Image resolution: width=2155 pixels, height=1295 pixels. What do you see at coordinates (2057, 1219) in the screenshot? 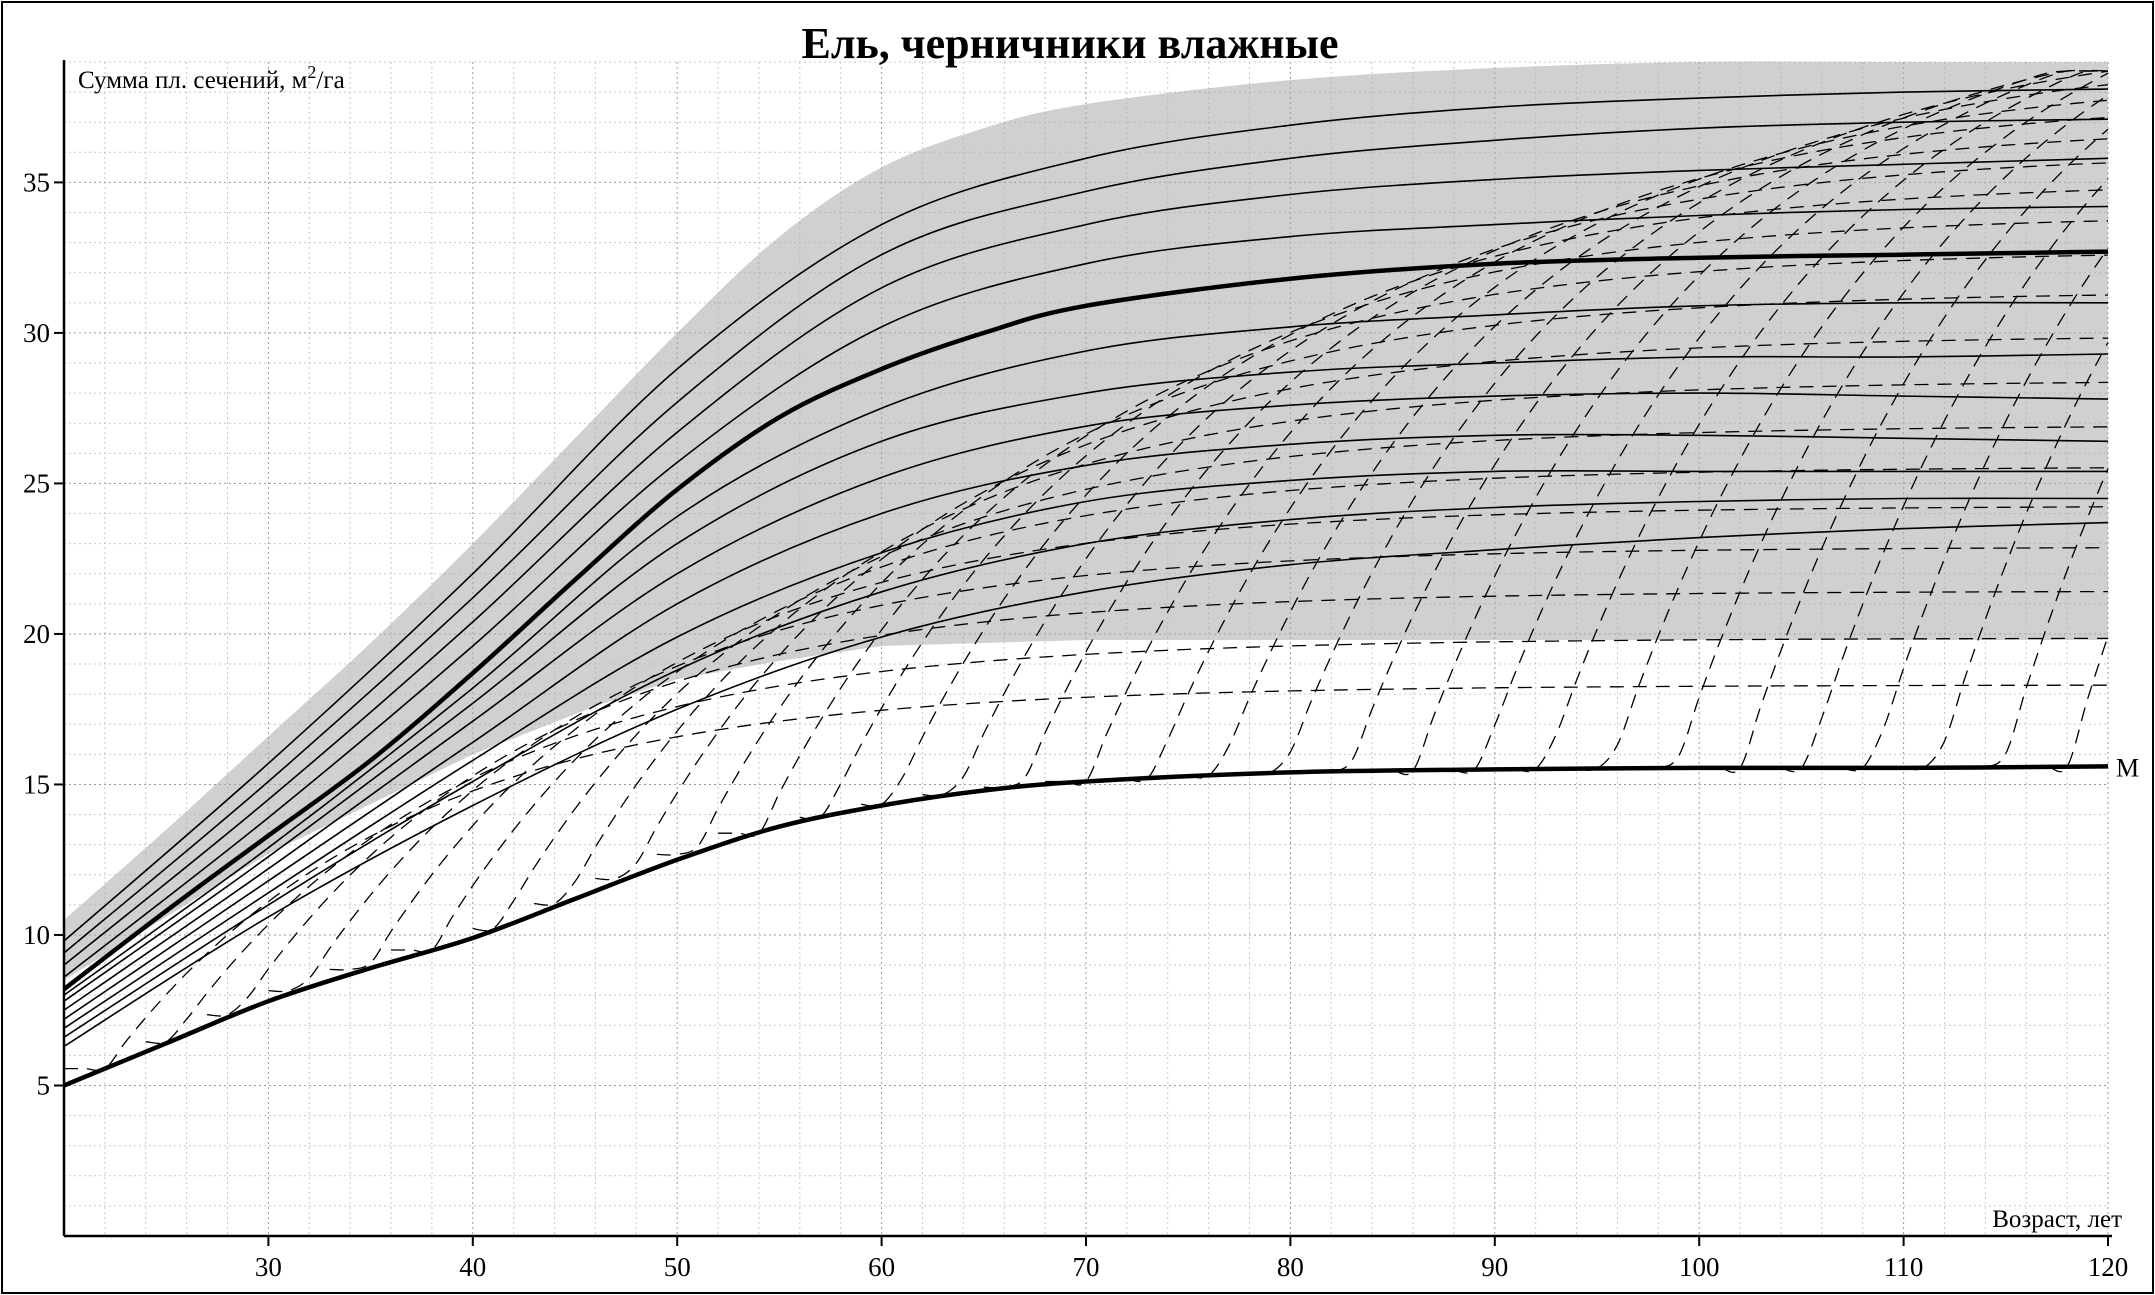
I see `x-axis-title: Возраст, лет` at bounding box center [2057, 1219].